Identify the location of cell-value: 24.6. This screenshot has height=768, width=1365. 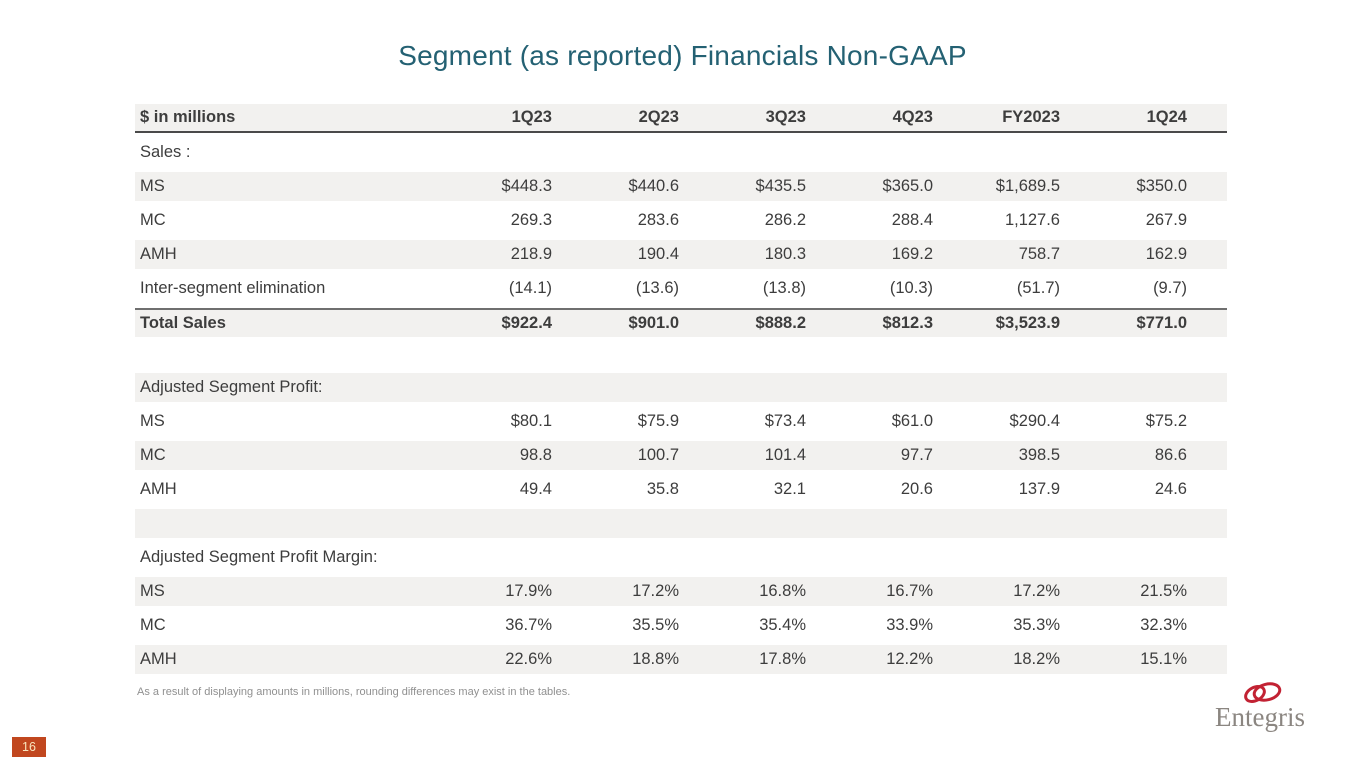
(1170, 489).